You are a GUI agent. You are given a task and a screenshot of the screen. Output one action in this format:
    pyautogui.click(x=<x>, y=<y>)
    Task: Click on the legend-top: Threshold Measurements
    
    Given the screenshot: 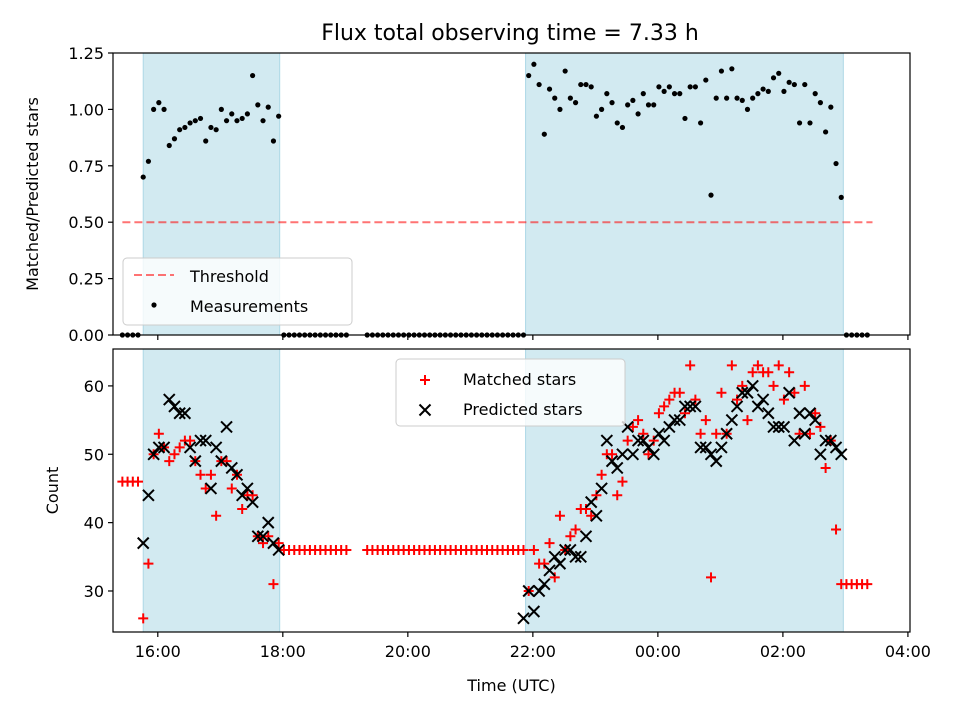 What is the action you would take?
    pyautogui.click(x=237, y=291)
    